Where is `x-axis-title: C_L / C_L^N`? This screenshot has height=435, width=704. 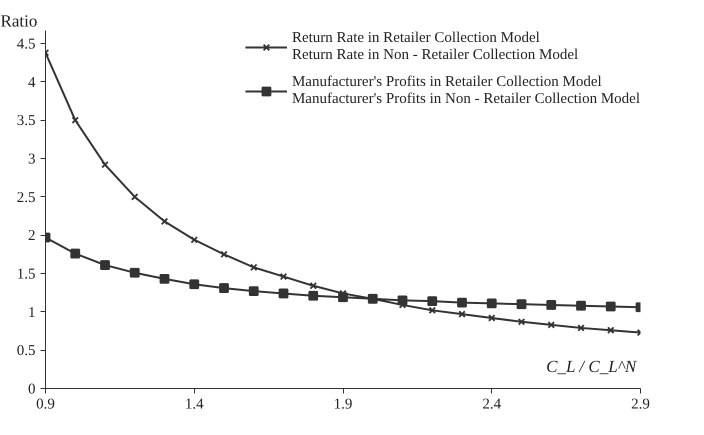
x-axis-title: C_L / C_L^N is located at coordinates (592, 366).